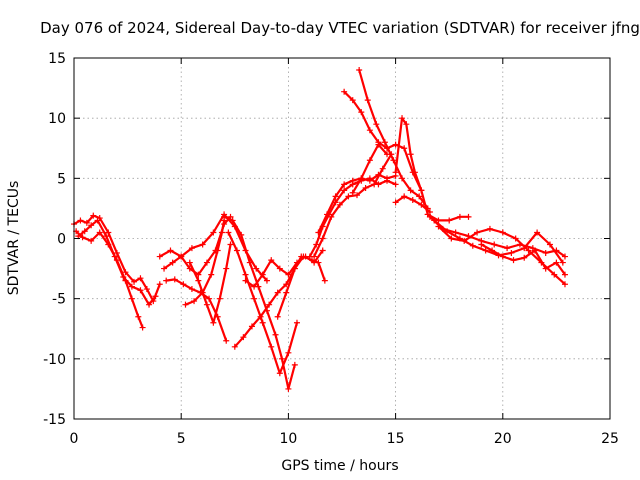 This screenshot has width=640, height=480. Describe the element at coordinates (14, 238) in the screenshot. I see `y-axis-label: SDTVAR / TECUs` at that location.